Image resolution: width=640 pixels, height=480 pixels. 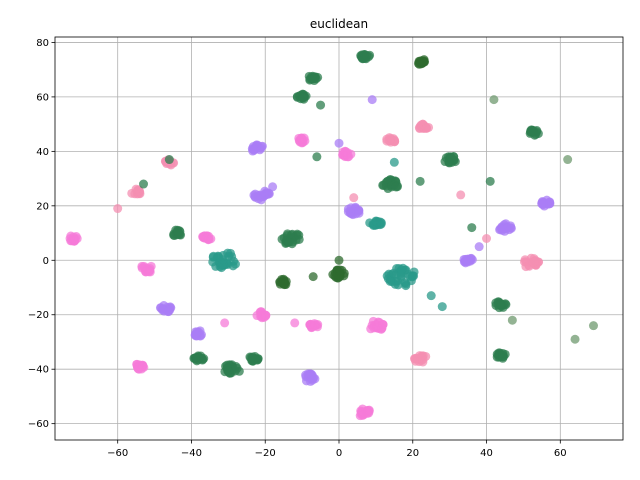 What do you see at coordinates (560, 453) in the screenshot?
I see `x-tick-label: 60` at bounding box center [560, 453].